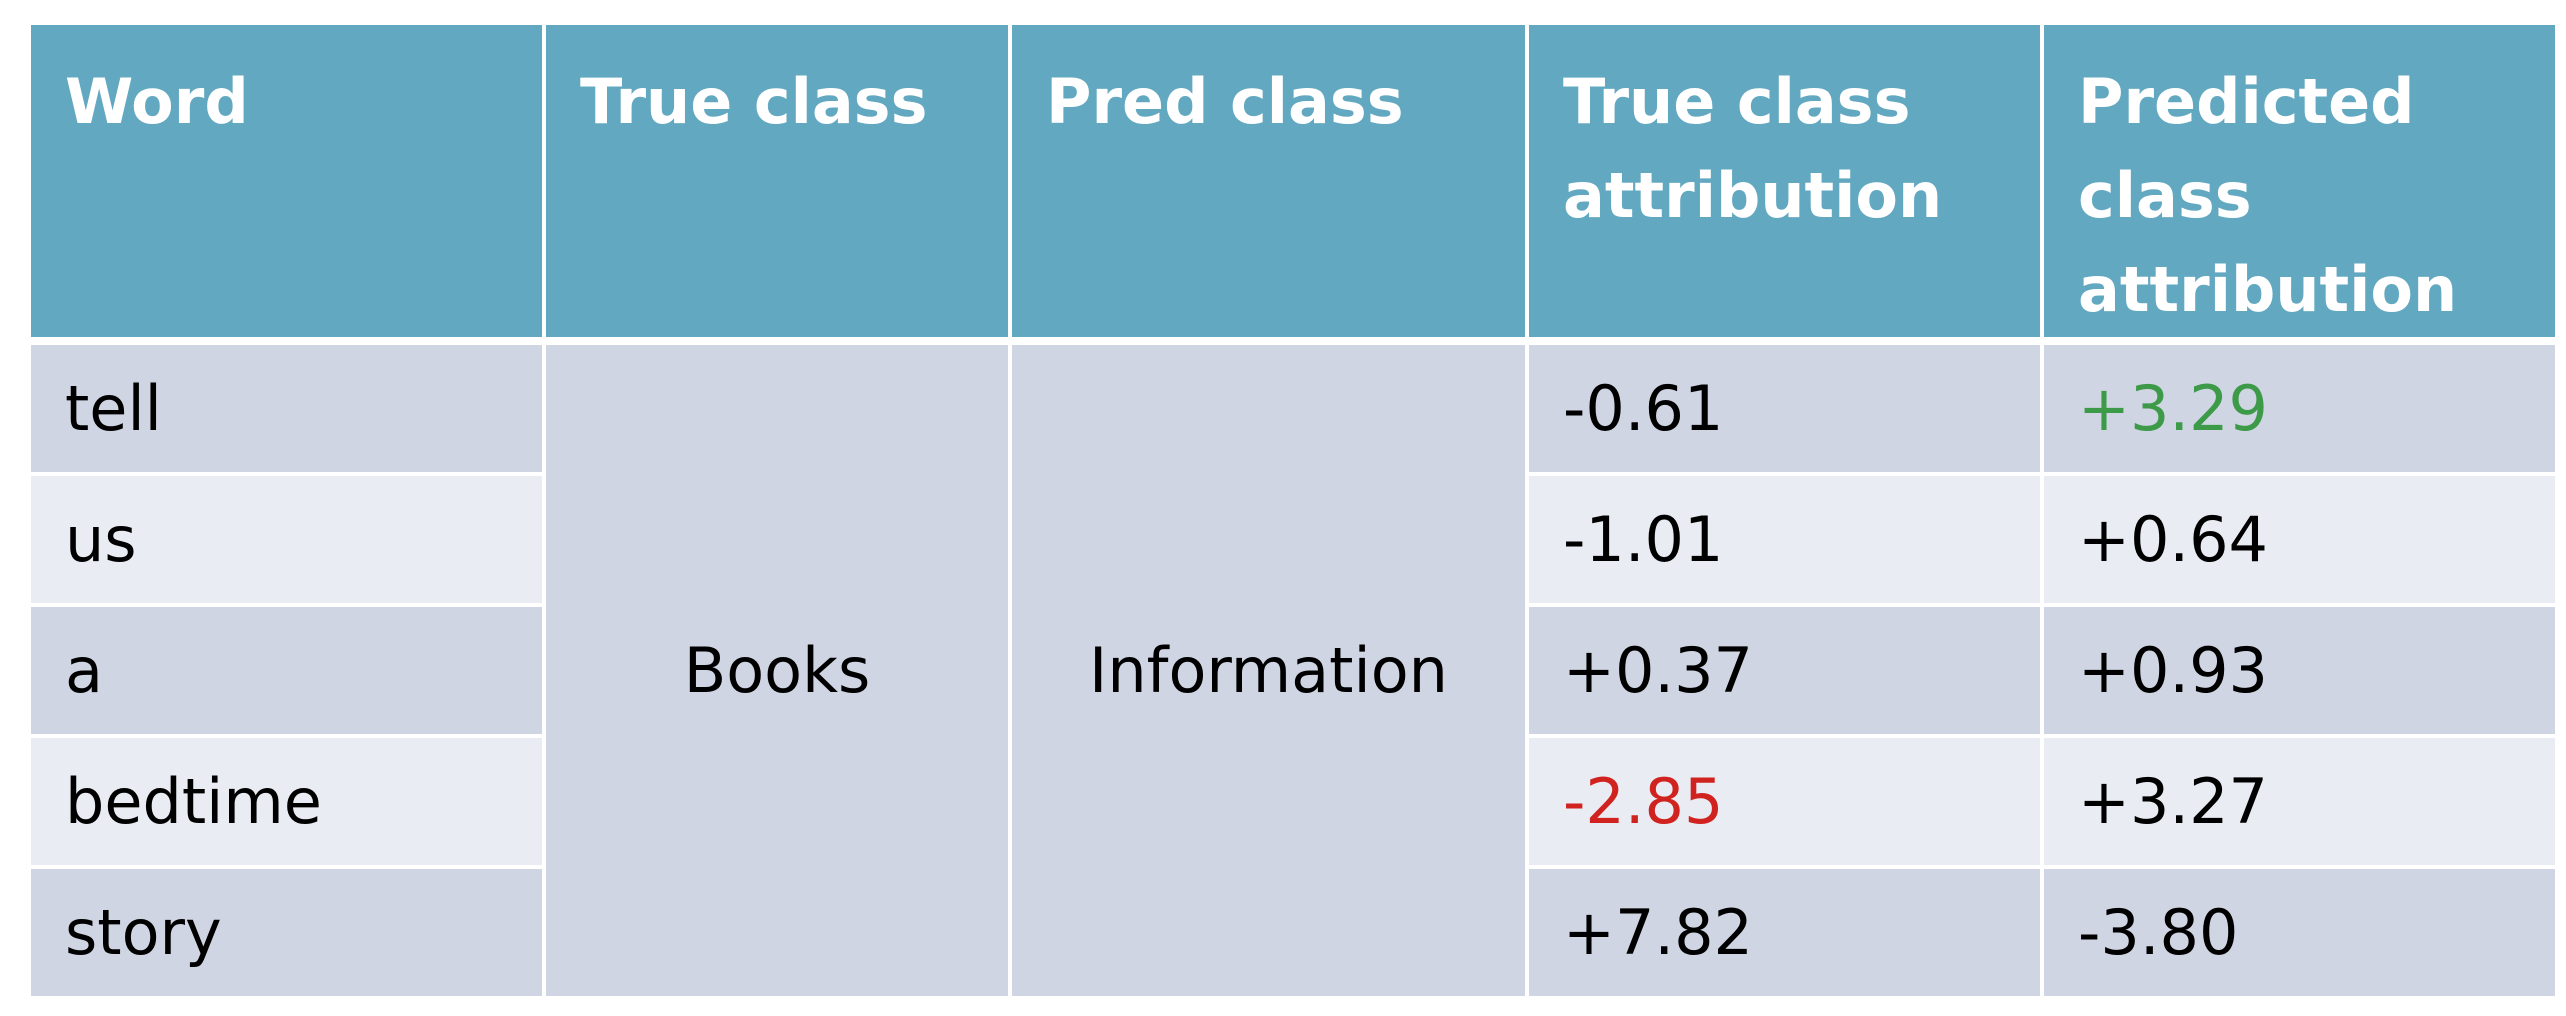  What do you see at coordinates (2299, 801) in the screenshot?
I see `pred-attr-cell: +3.27` at bounding box center [2299, 801].